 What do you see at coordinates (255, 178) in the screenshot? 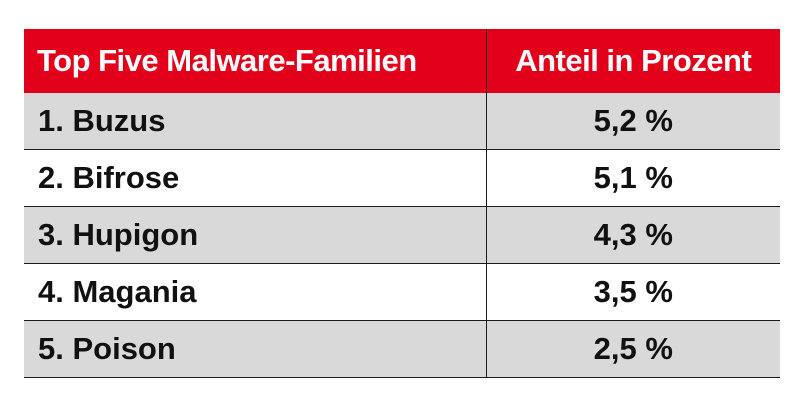
I see `malware-name: 2. Bifrose` at bounding box center [255, 178].